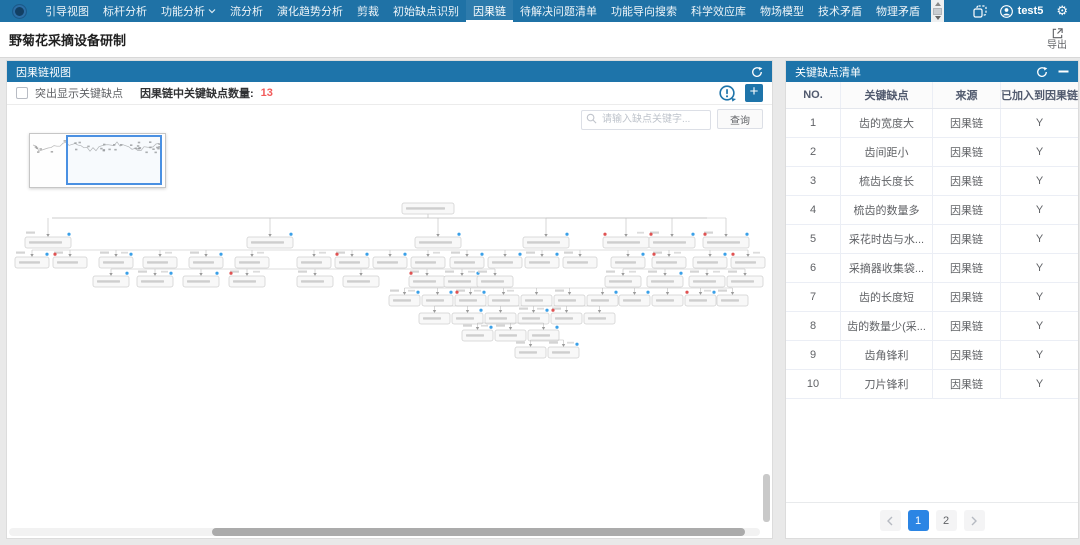  What do you see at coordinates (426, 11) in the screenshot?
I see `nav-item-7: 初始缺点识别` at bounding box center [426, 11].